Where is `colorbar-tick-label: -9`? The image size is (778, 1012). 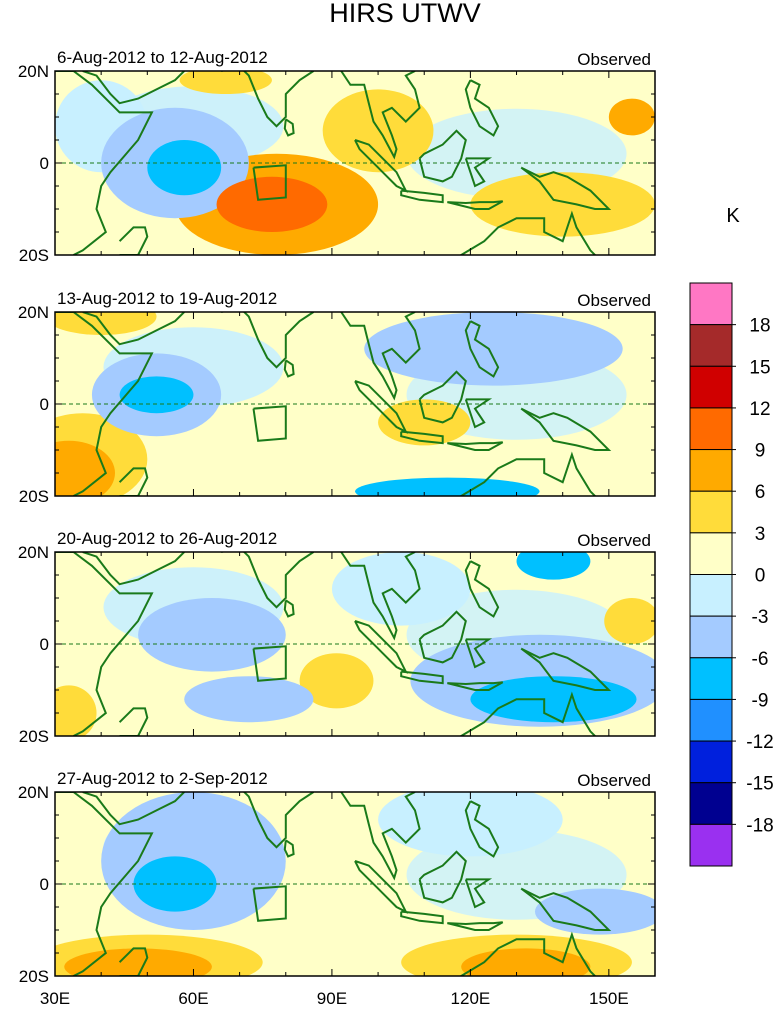
colorbar-tick-label: -9 is located at coordinates (760, 700).